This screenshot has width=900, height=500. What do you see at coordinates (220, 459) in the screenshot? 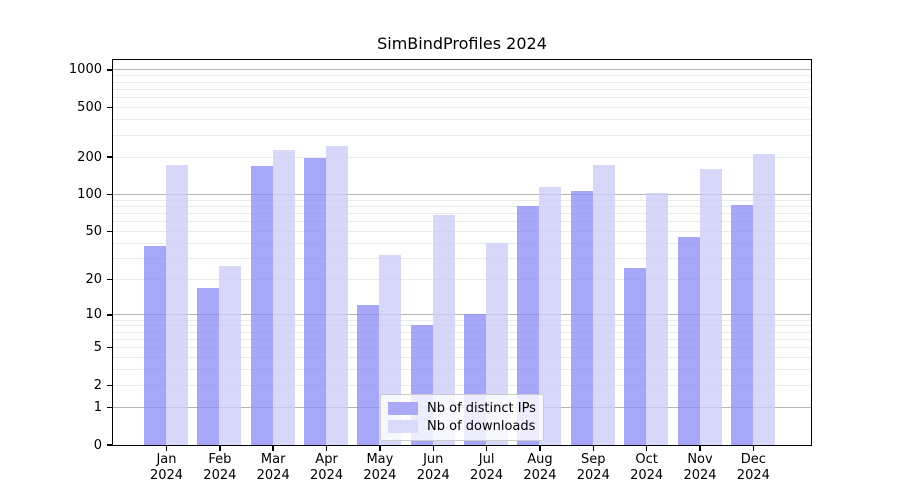
I see `x-tick-month: Feb` at bounding box center [220, 459].